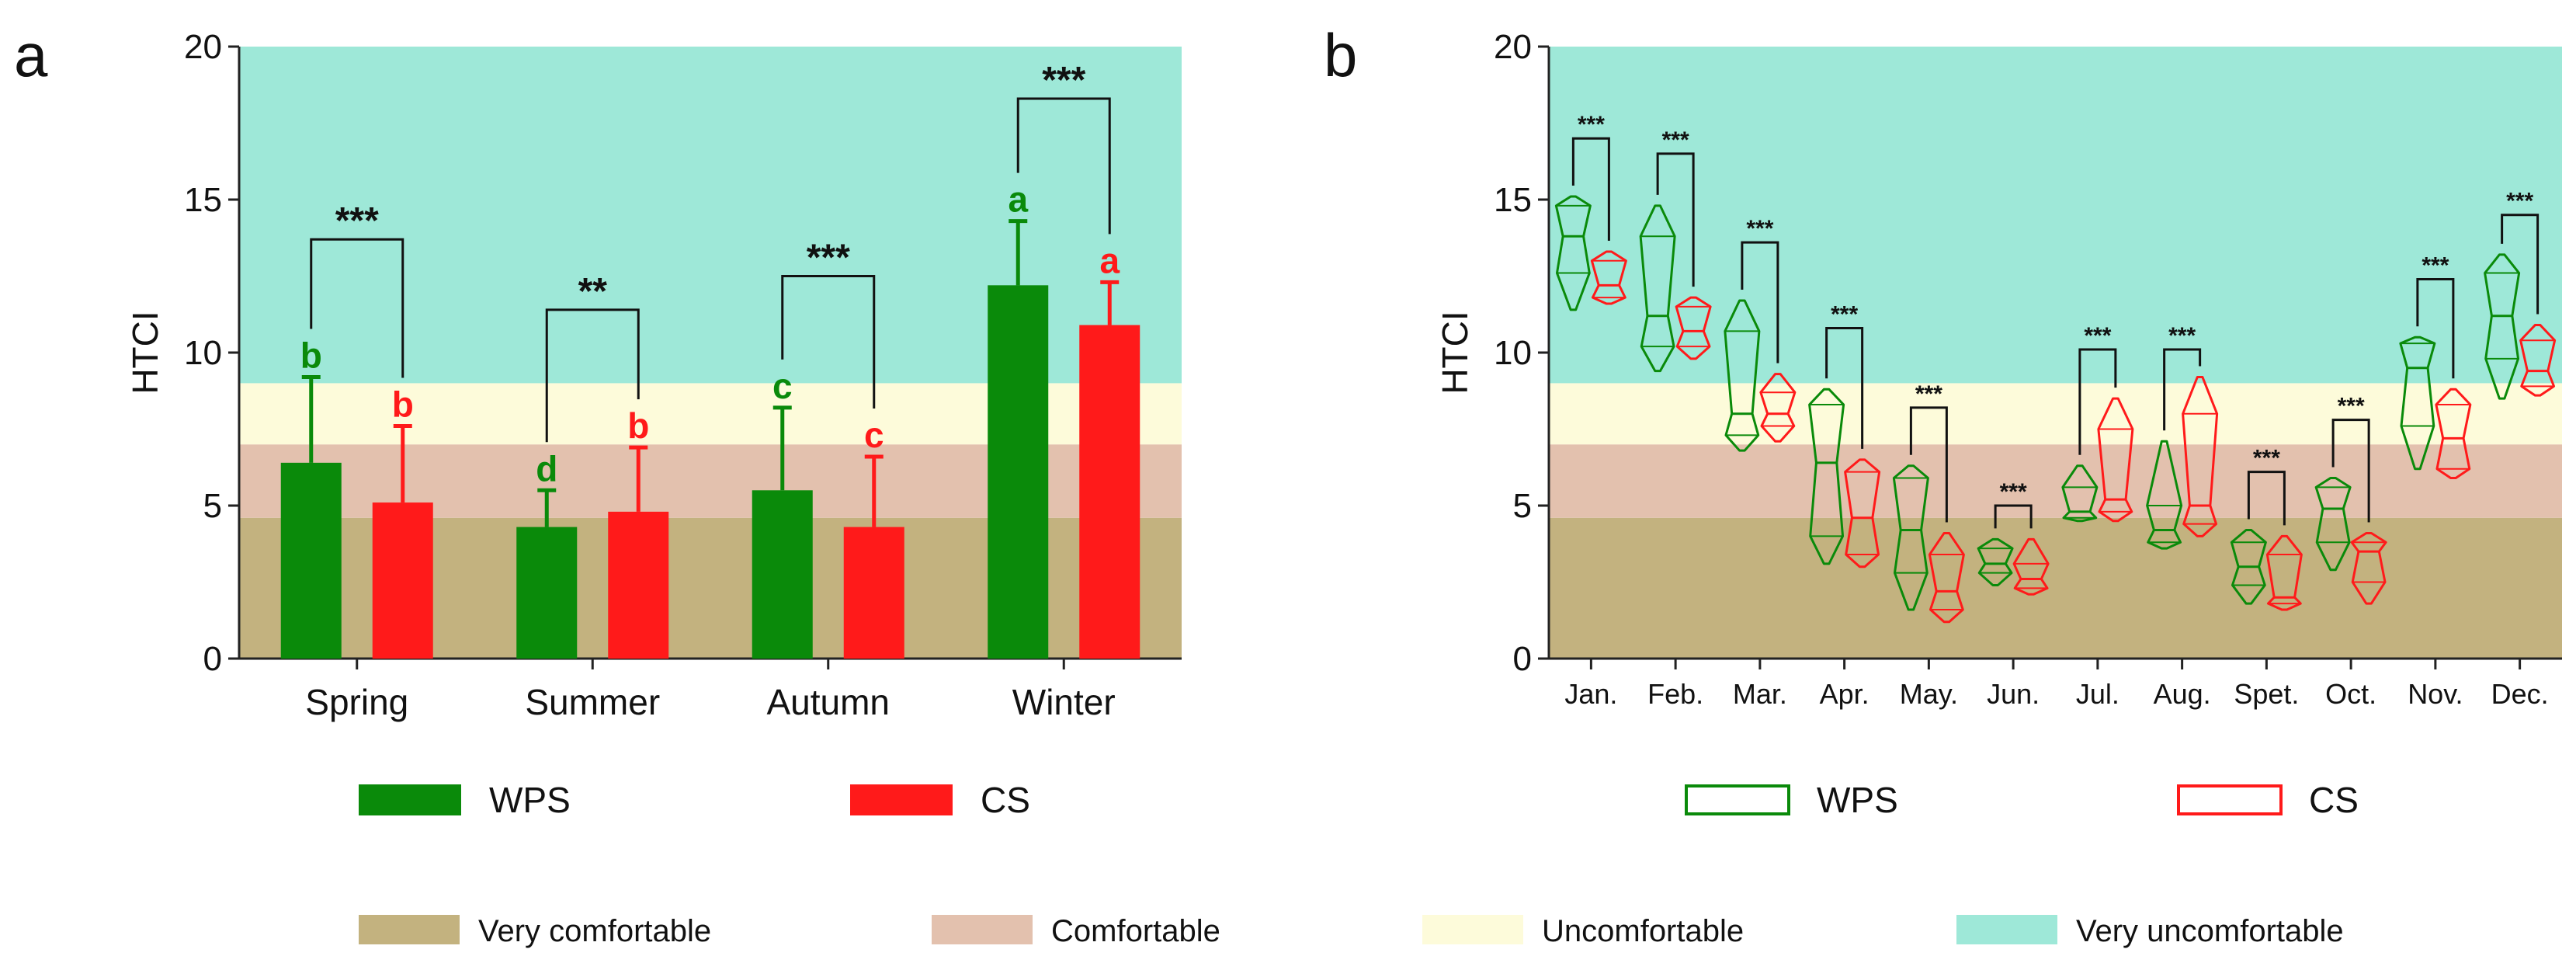 The image size is (2576, 977). I want to click on bar-wps, so click(547, 593).